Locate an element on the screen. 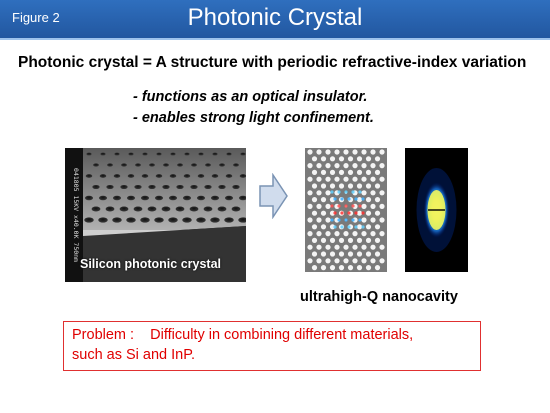  field-profile-image is located at coordinates (436, 210).